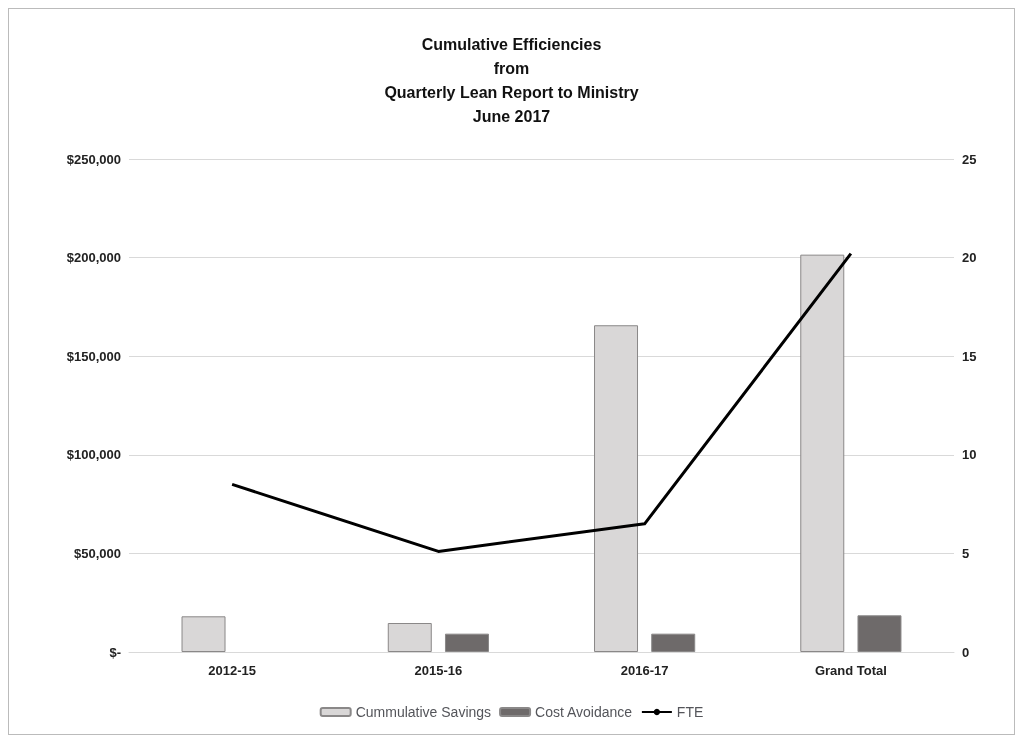 The image size is (1025, 743). I want to click on y2-tick-label: 25, so click(969, 159).